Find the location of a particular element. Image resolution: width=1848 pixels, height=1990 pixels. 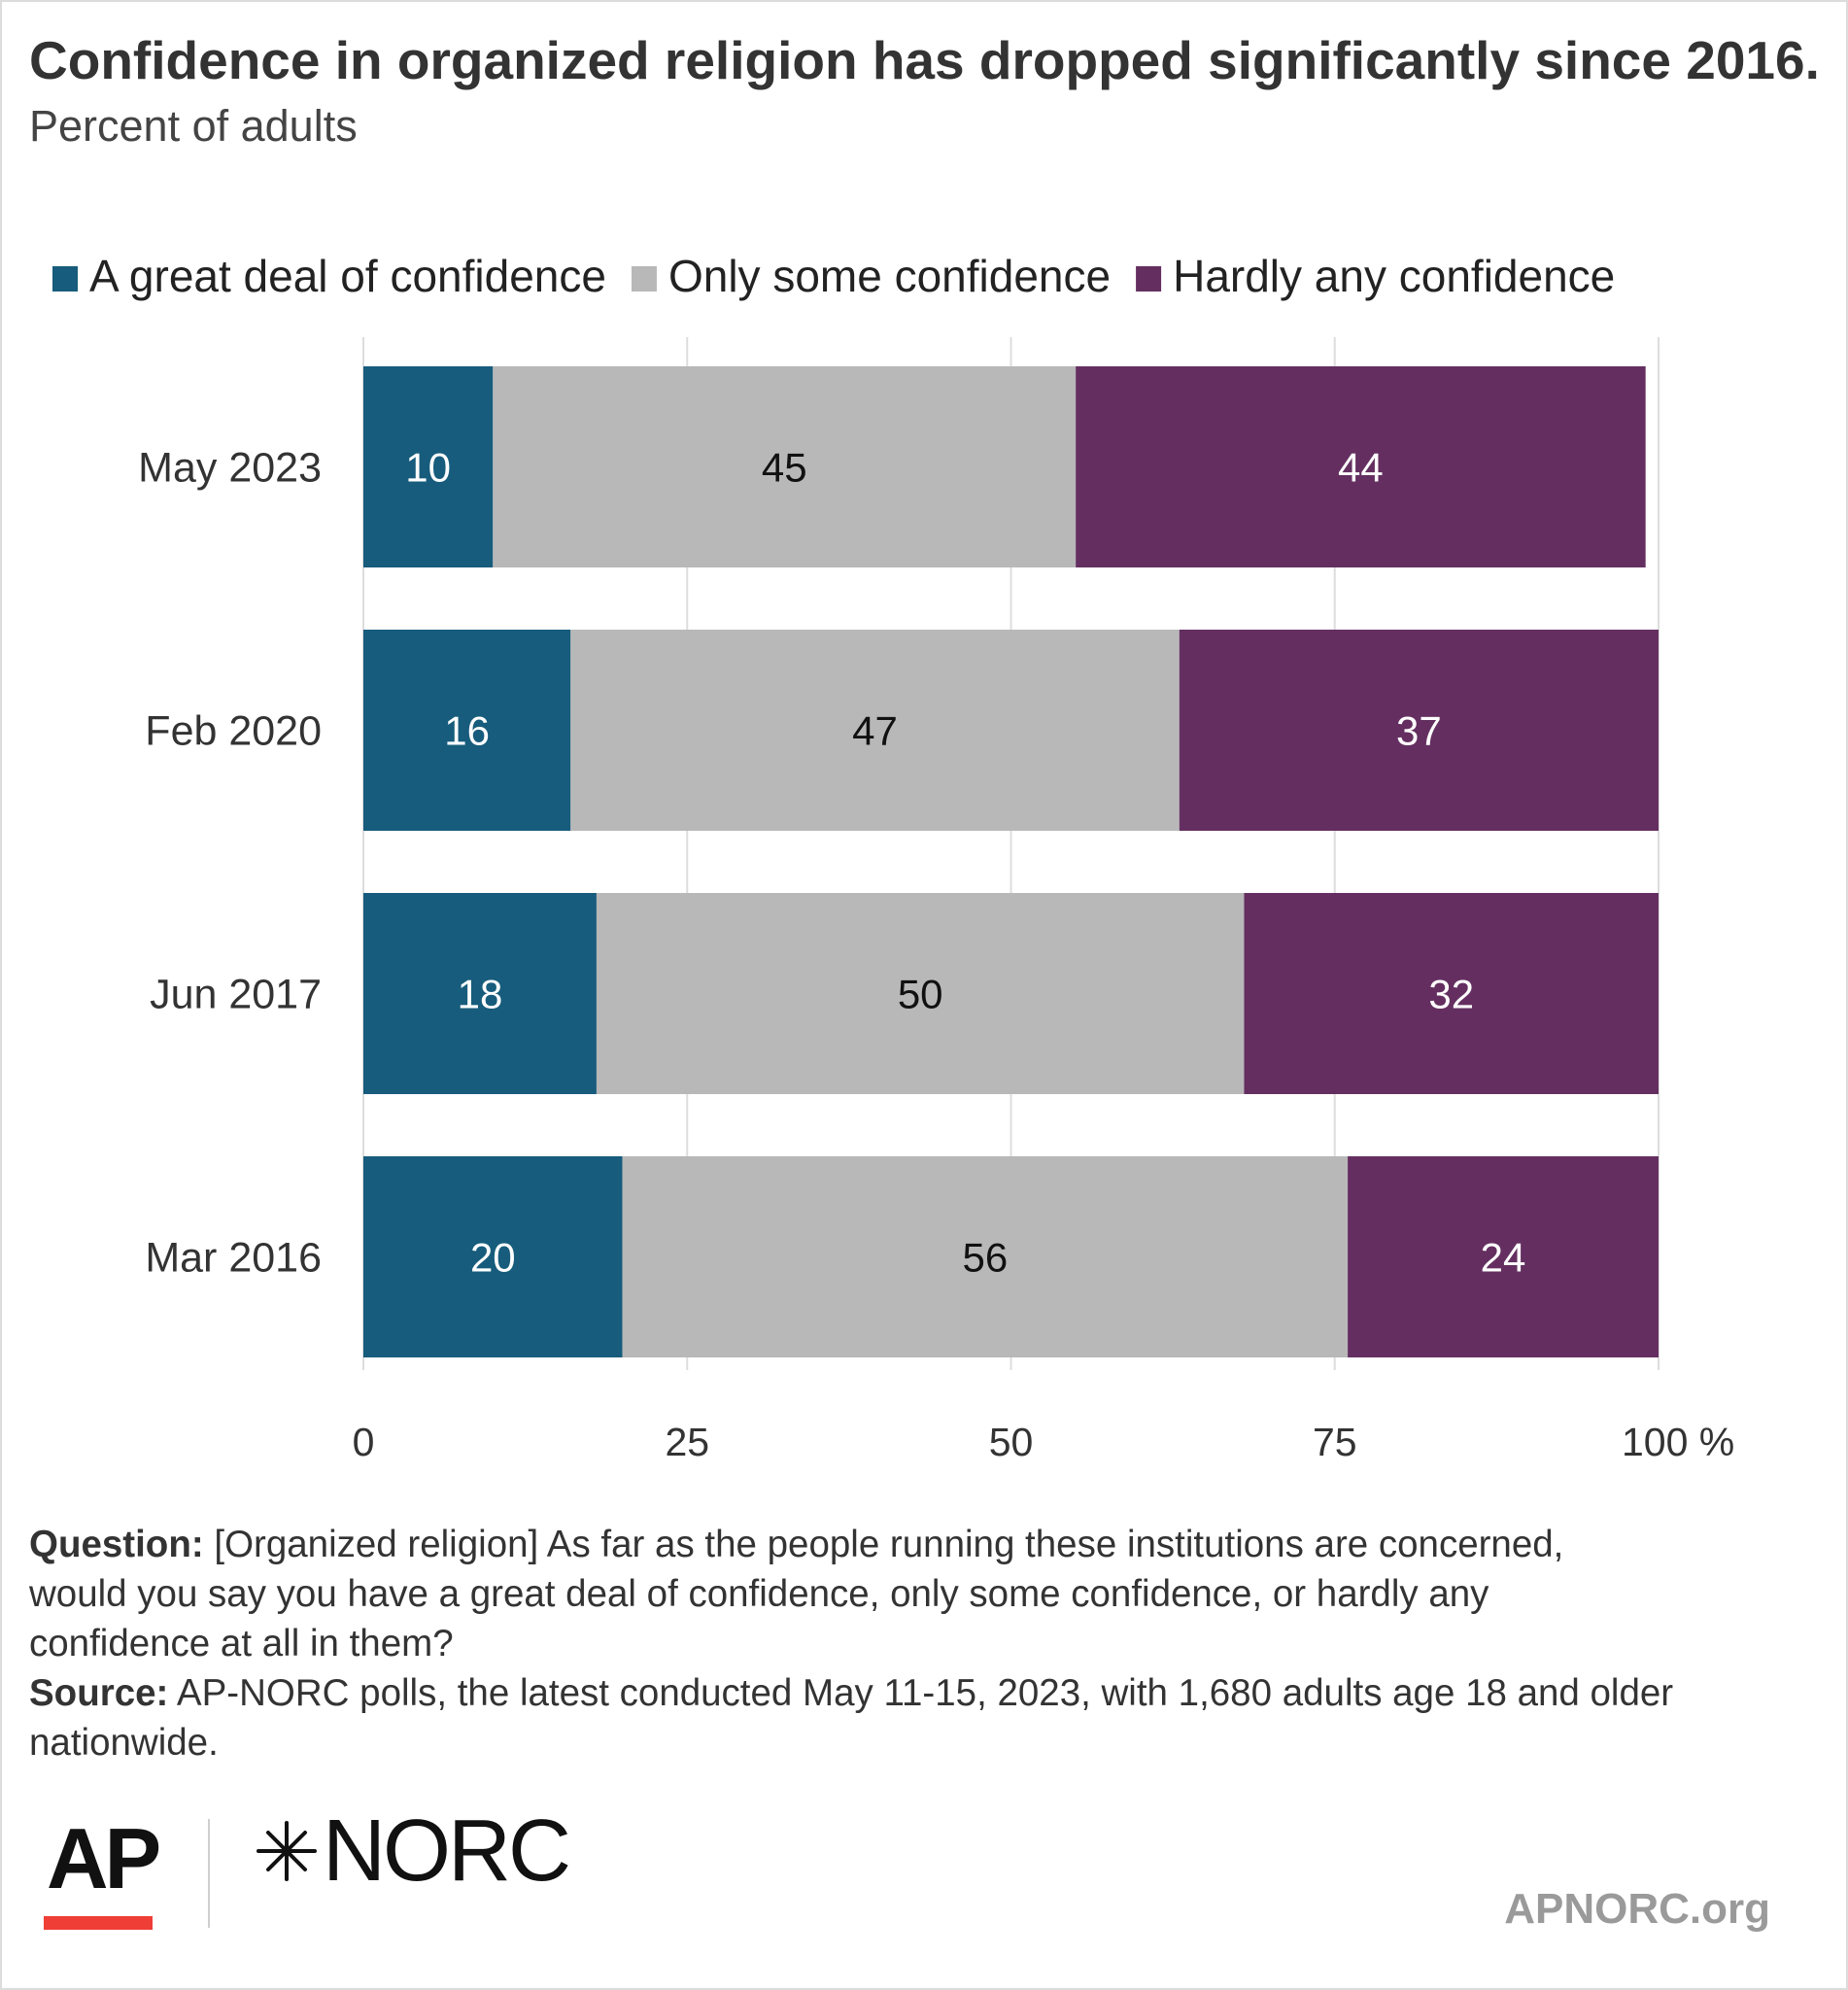

category-label-1: Feb 2020 is located at coordinates (233, 732).